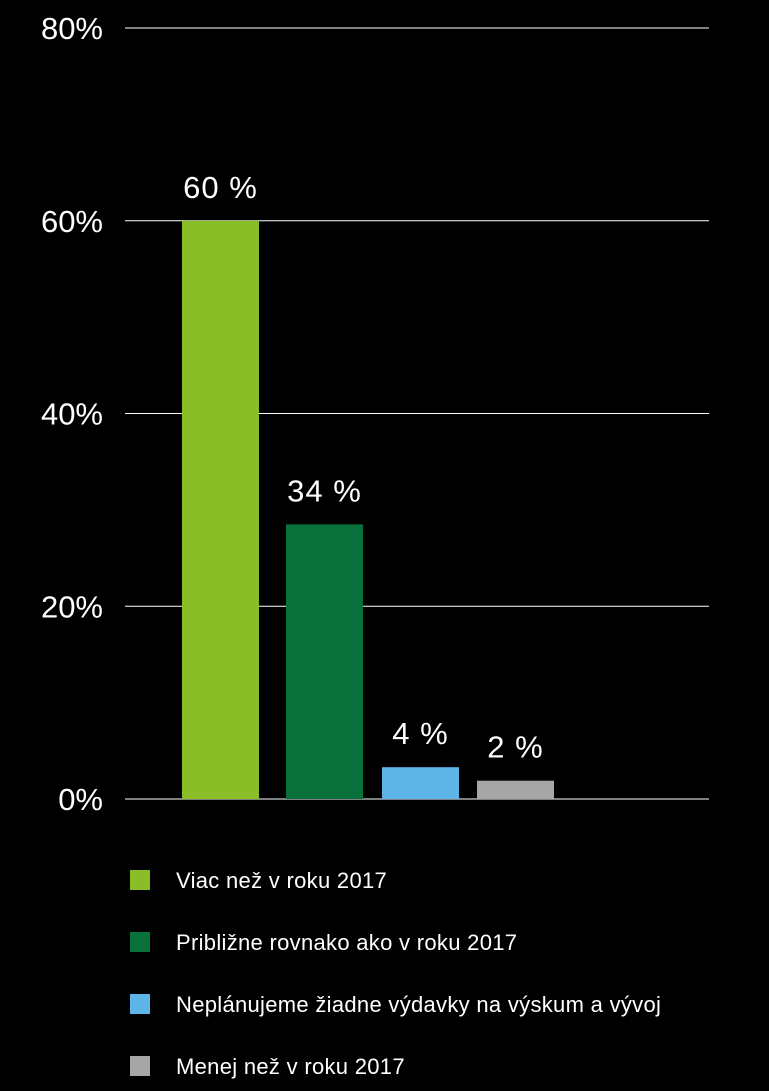 The height and width of the screenshot is (1091, 769). Describe the element at coordinates (346, 942) in the screenshot. I see `legend-label: Približne rovnako ako v roku 2017` at that location.